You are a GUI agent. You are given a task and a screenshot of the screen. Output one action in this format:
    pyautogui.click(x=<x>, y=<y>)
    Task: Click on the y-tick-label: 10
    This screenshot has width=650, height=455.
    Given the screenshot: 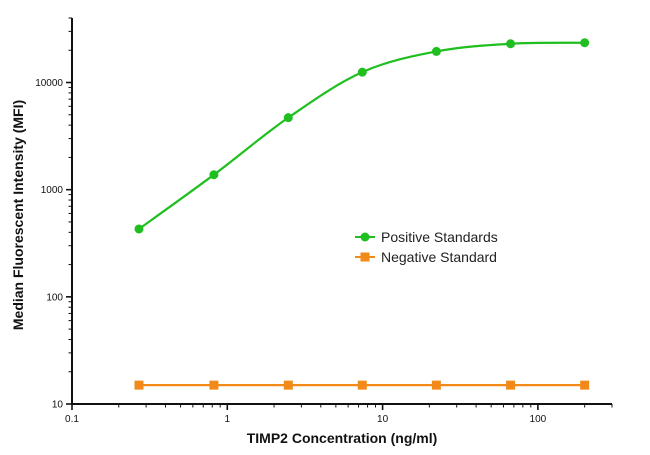 What is the action you would take?
    pyautogui.click(x=58, y=405)
    